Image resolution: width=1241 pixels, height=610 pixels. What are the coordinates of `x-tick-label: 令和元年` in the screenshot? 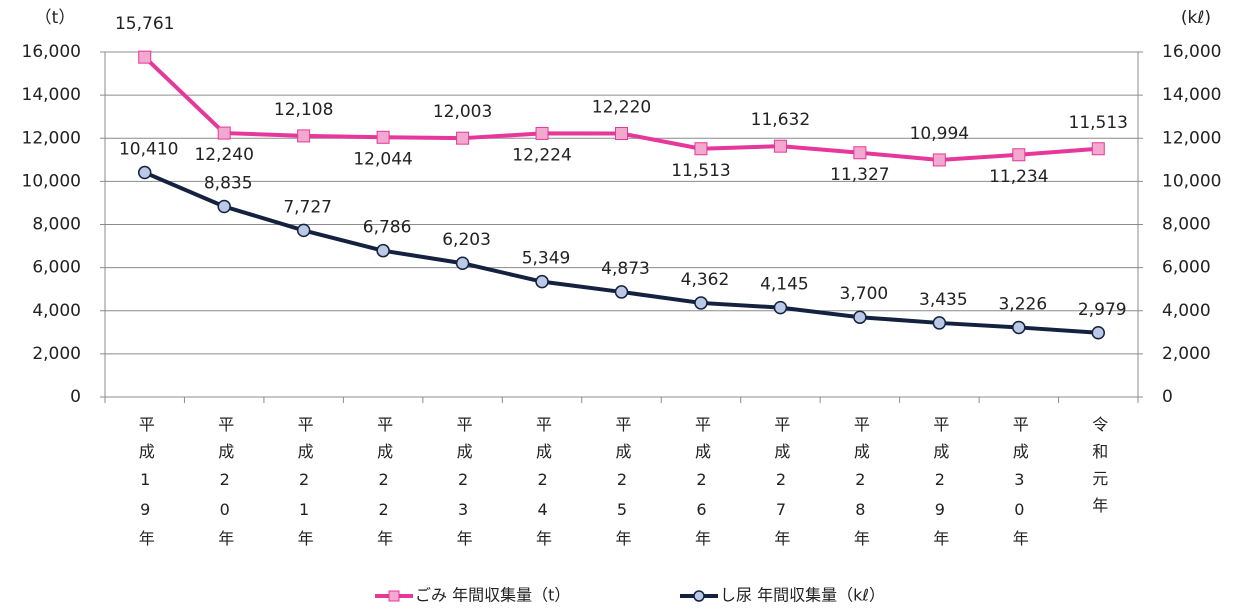 It's located at (1099, 470).